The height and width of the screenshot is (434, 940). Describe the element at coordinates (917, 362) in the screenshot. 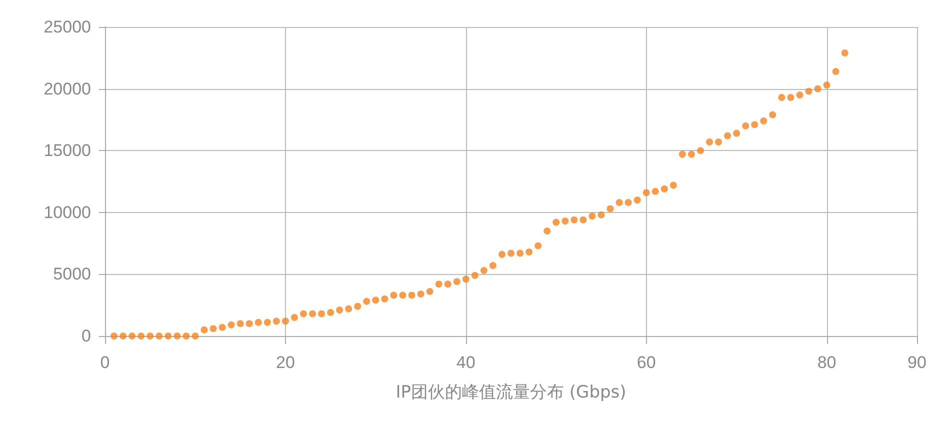

I see `x-tick-label: 90` at that location.